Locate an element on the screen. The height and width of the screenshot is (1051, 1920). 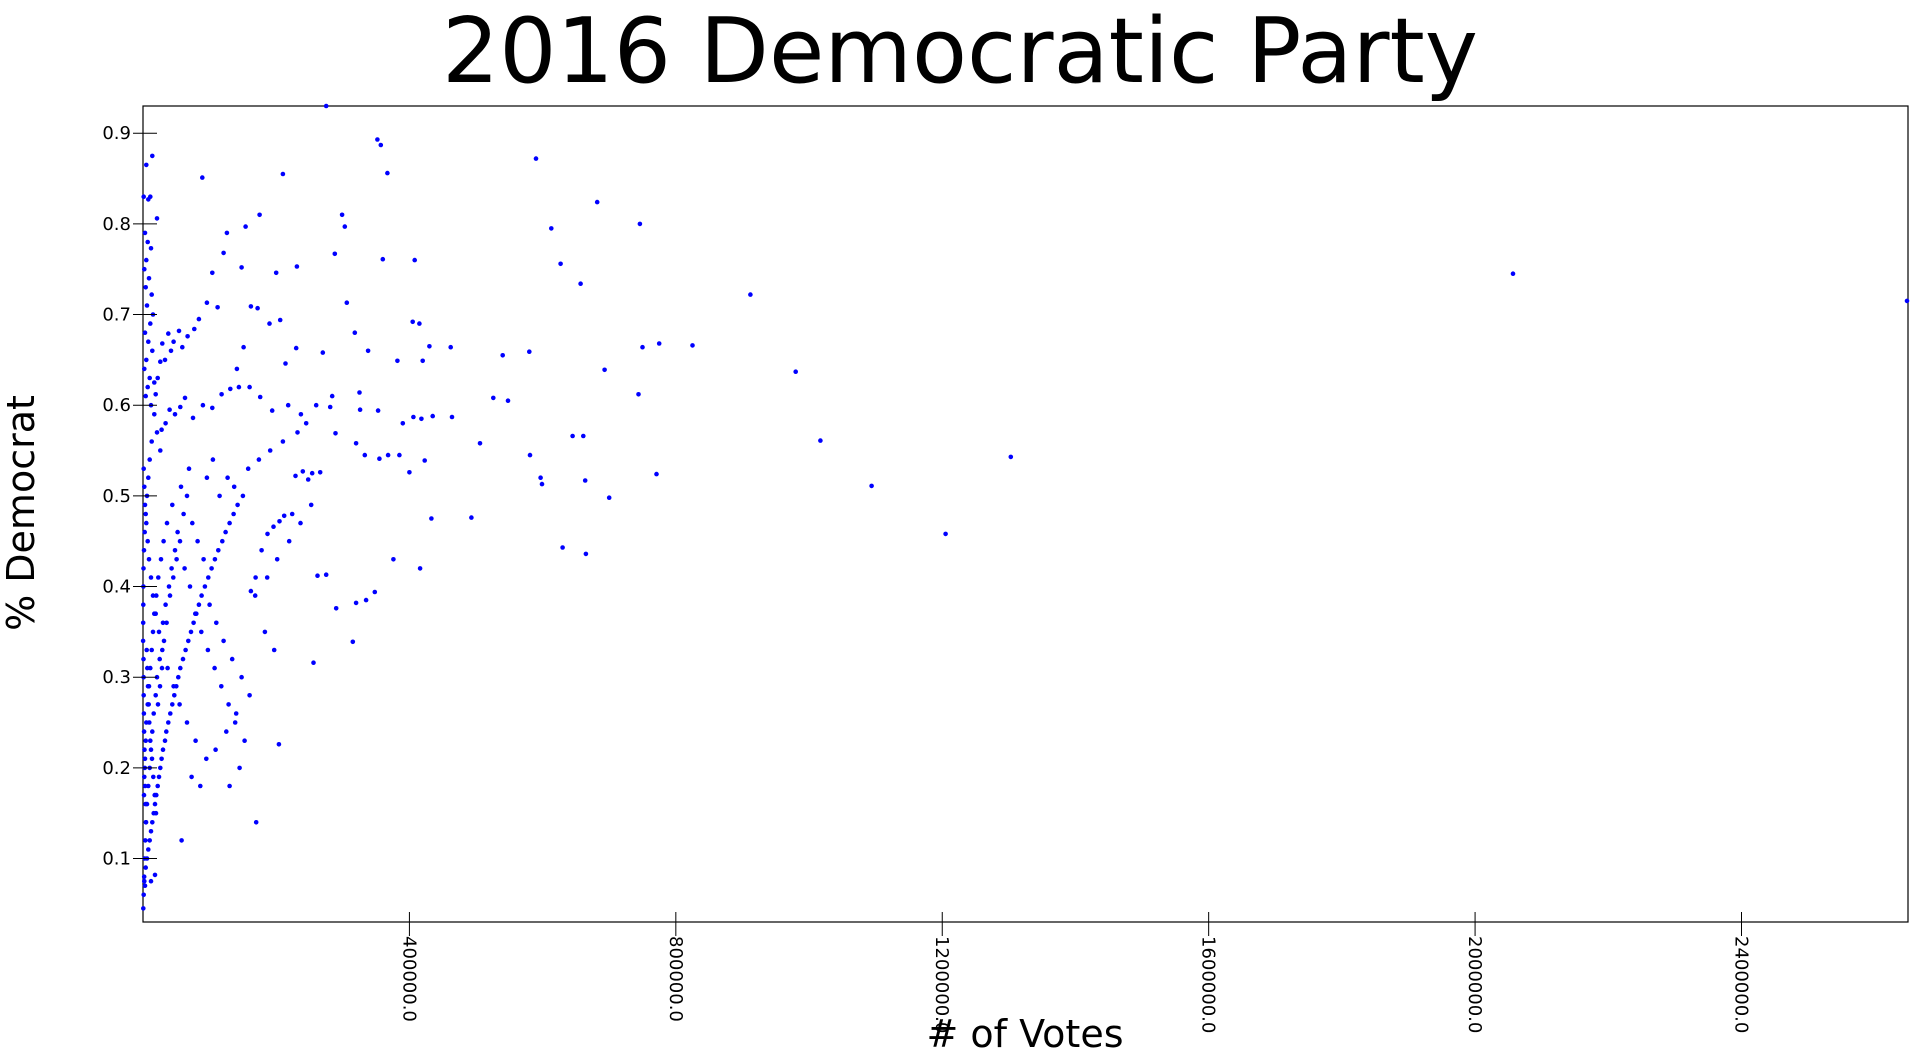
x-tick-label: 1600000.0 is located at coordinates (1208, 984).